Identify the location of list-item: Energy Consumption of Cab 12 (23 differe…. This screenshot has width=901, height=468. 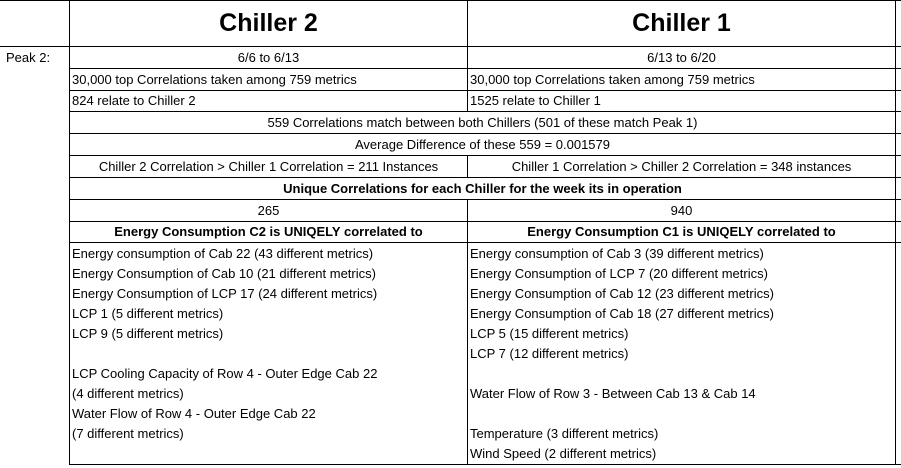
(622, 293).